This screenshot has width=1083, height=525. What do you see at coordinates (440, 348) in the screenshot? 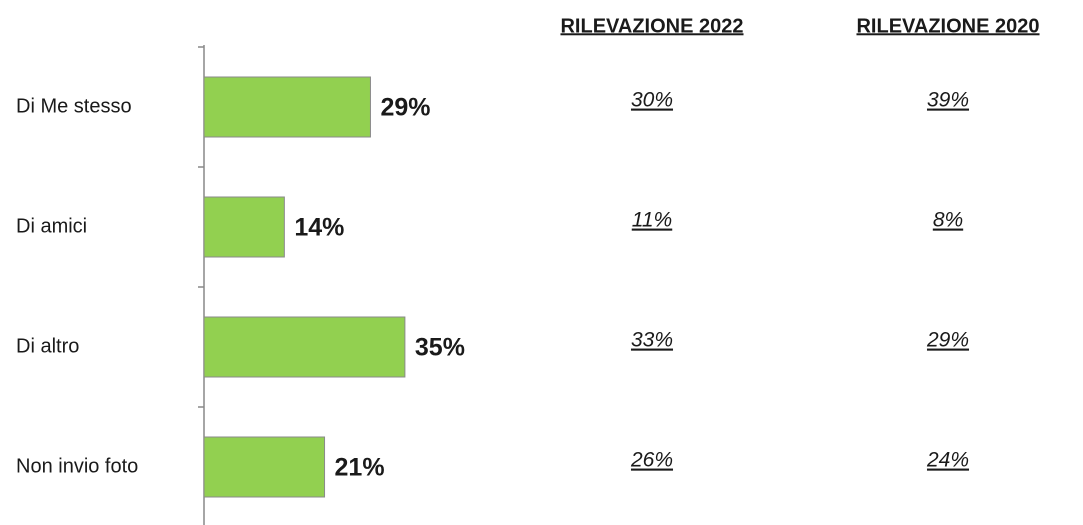
I see `value-label: 35%` at bounding box center [440, 348].